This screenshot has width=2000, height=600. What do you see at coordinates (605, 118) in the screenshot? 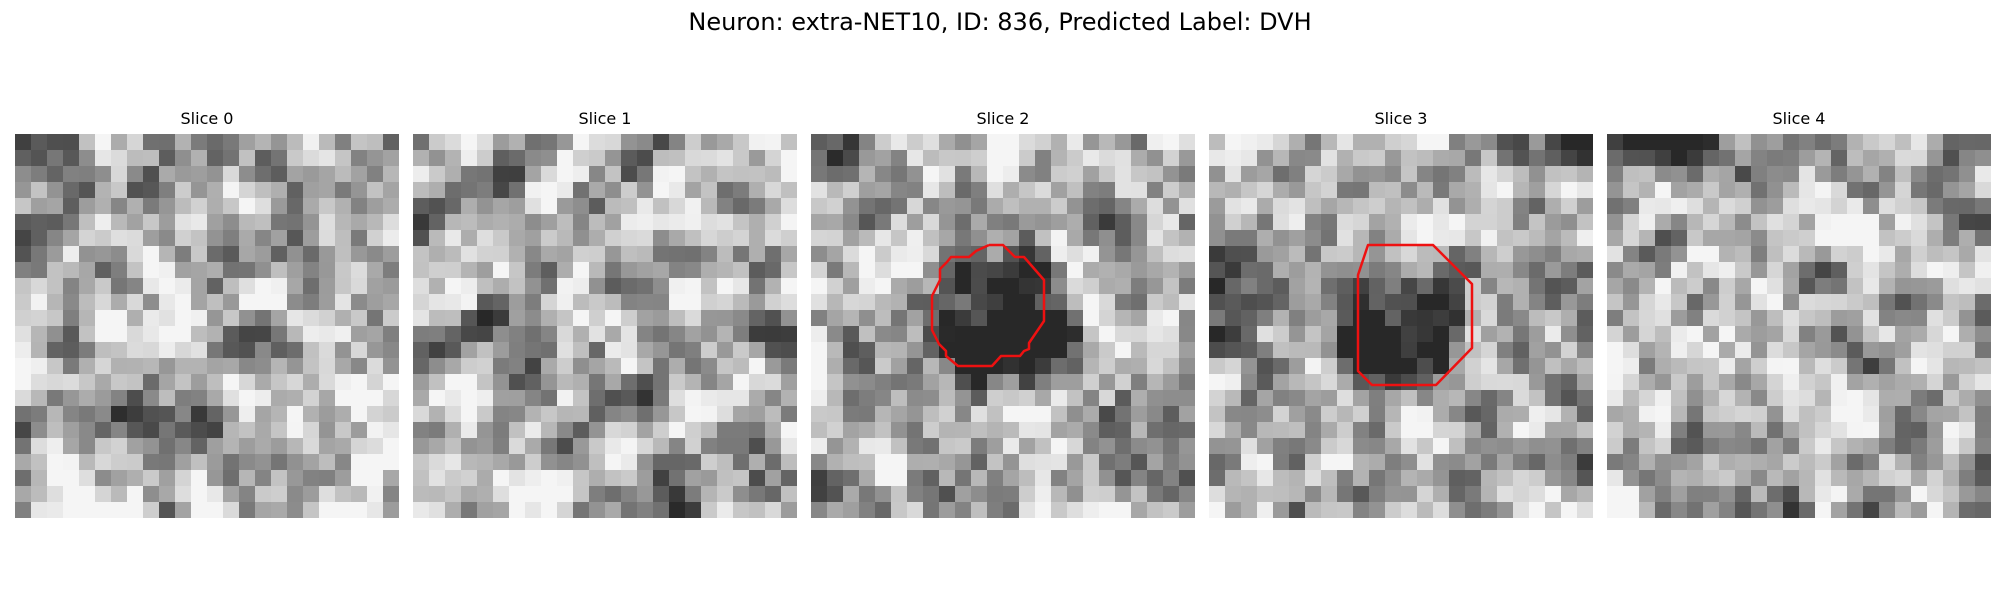
I see `panel-title-slice-1: Slice 1` at bounding box center [605, 118].